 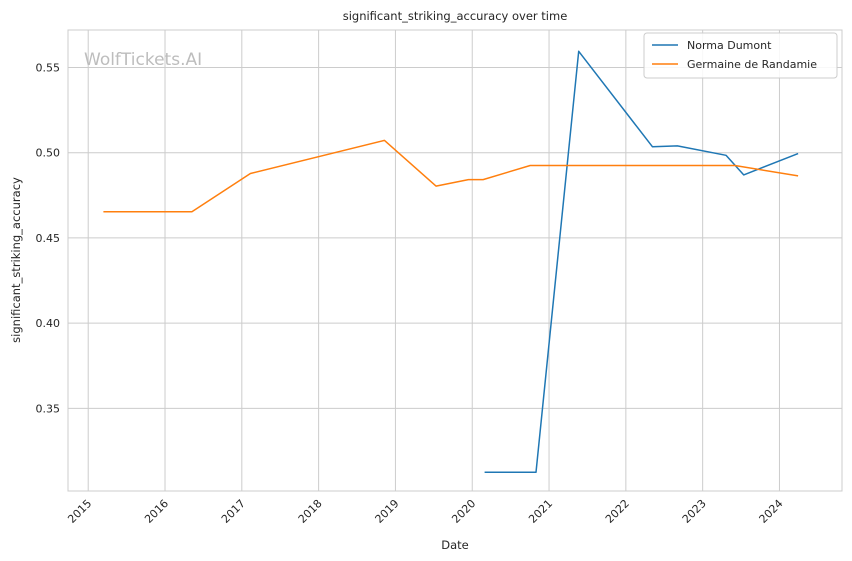 I want to click on y-tick-label: 0.40, so click(x=48, y=323).